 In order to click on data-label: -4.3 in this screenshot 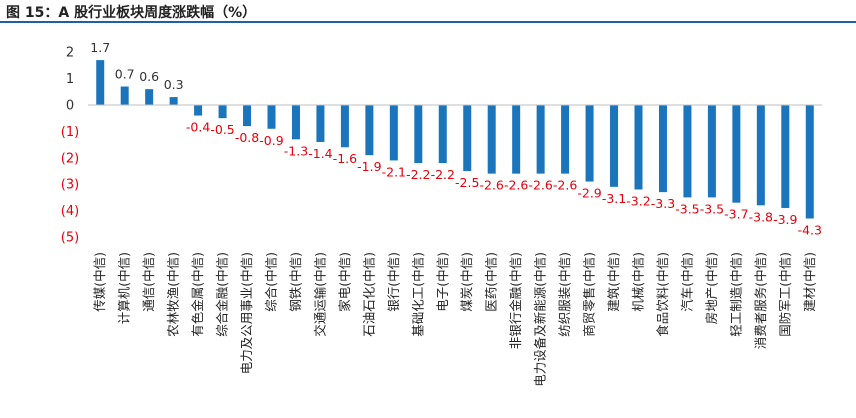, I will do `click(810, 230)`.